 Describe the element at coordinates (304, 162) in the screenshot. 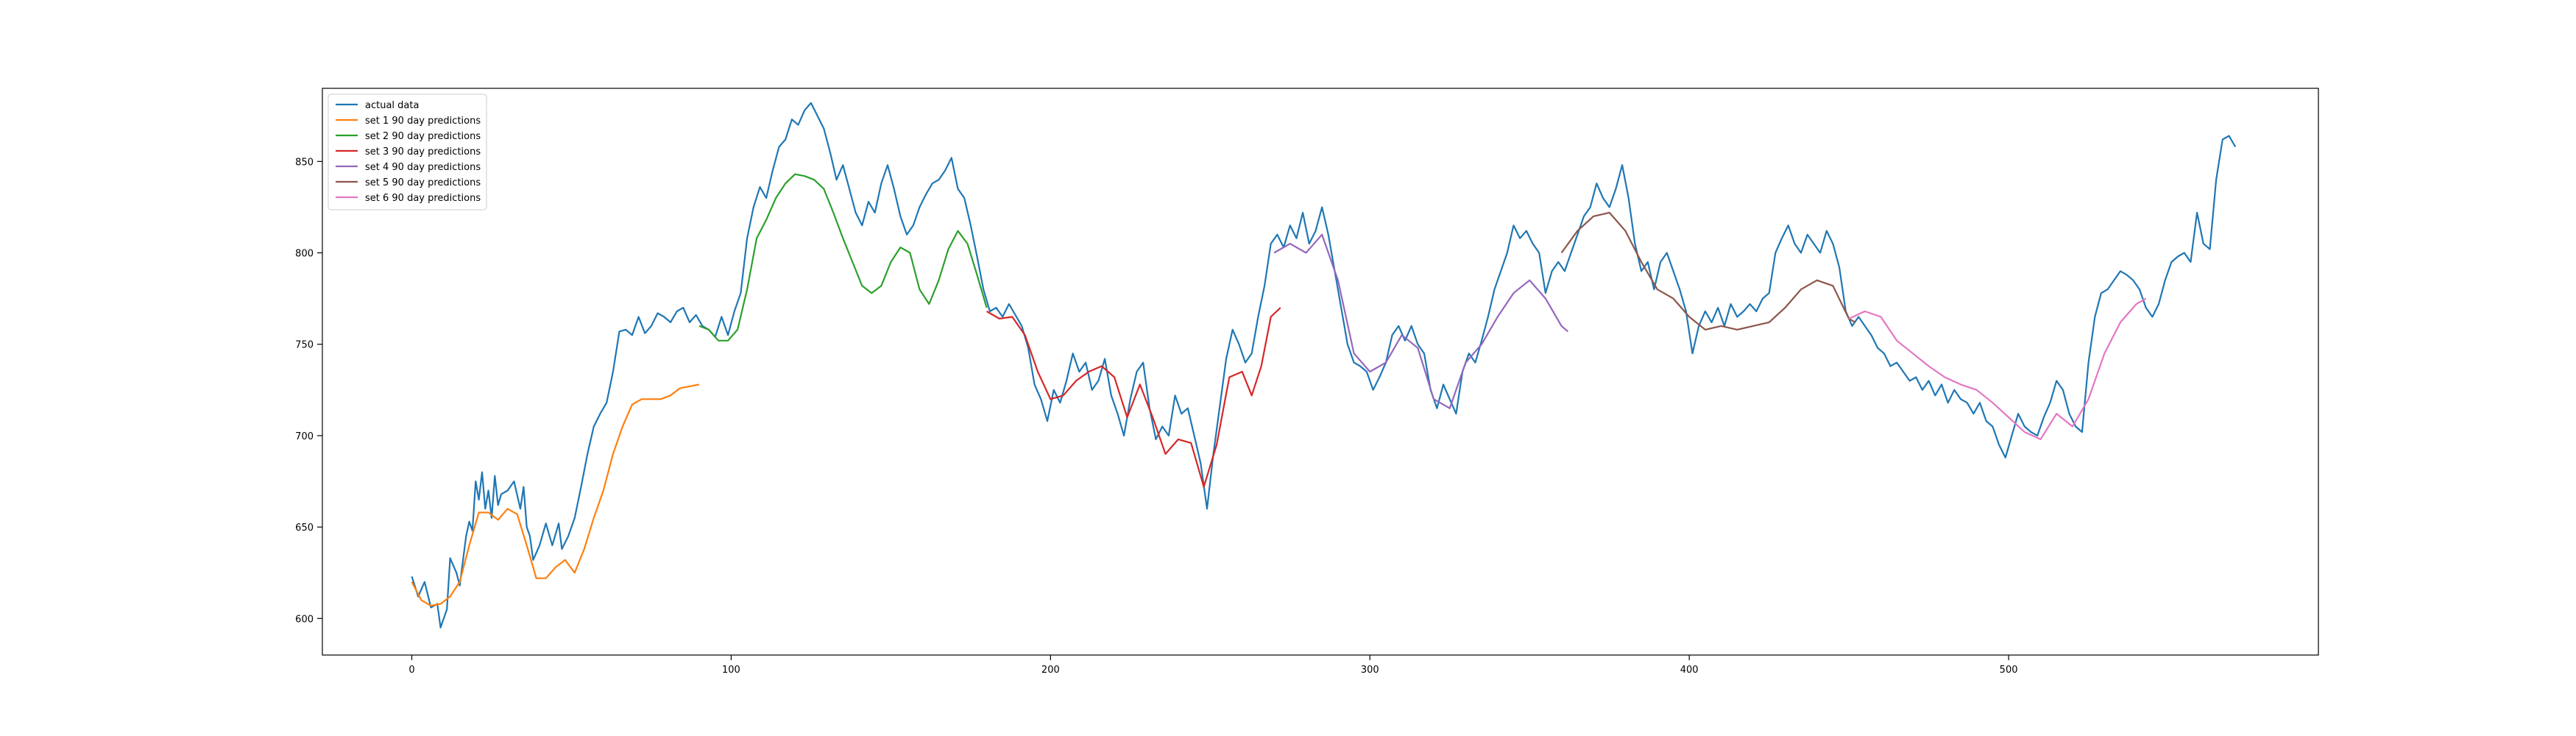

I see `y-tick-label: 850` at that location.